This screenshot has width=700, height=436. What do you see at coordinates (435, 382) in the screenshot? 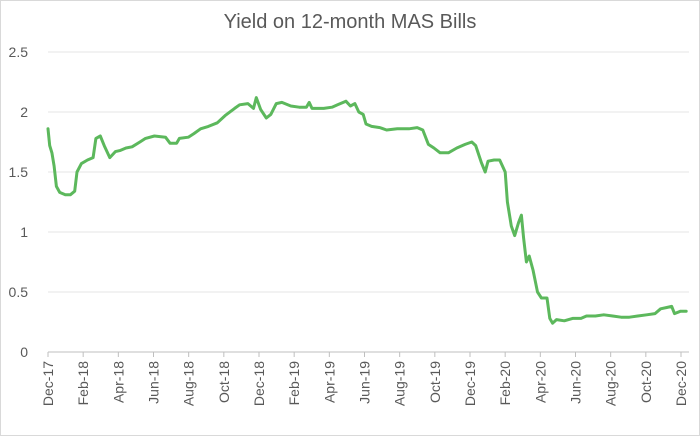
I see `x-tick-label: Oct-19` at bounding box center [435, 382].